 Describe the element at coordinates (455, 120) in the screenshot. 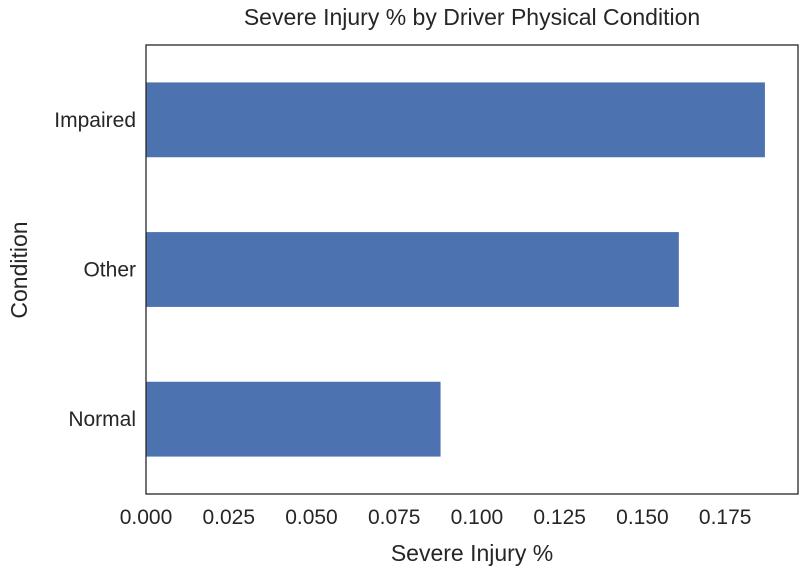

I see `bar-impaired` at that location.